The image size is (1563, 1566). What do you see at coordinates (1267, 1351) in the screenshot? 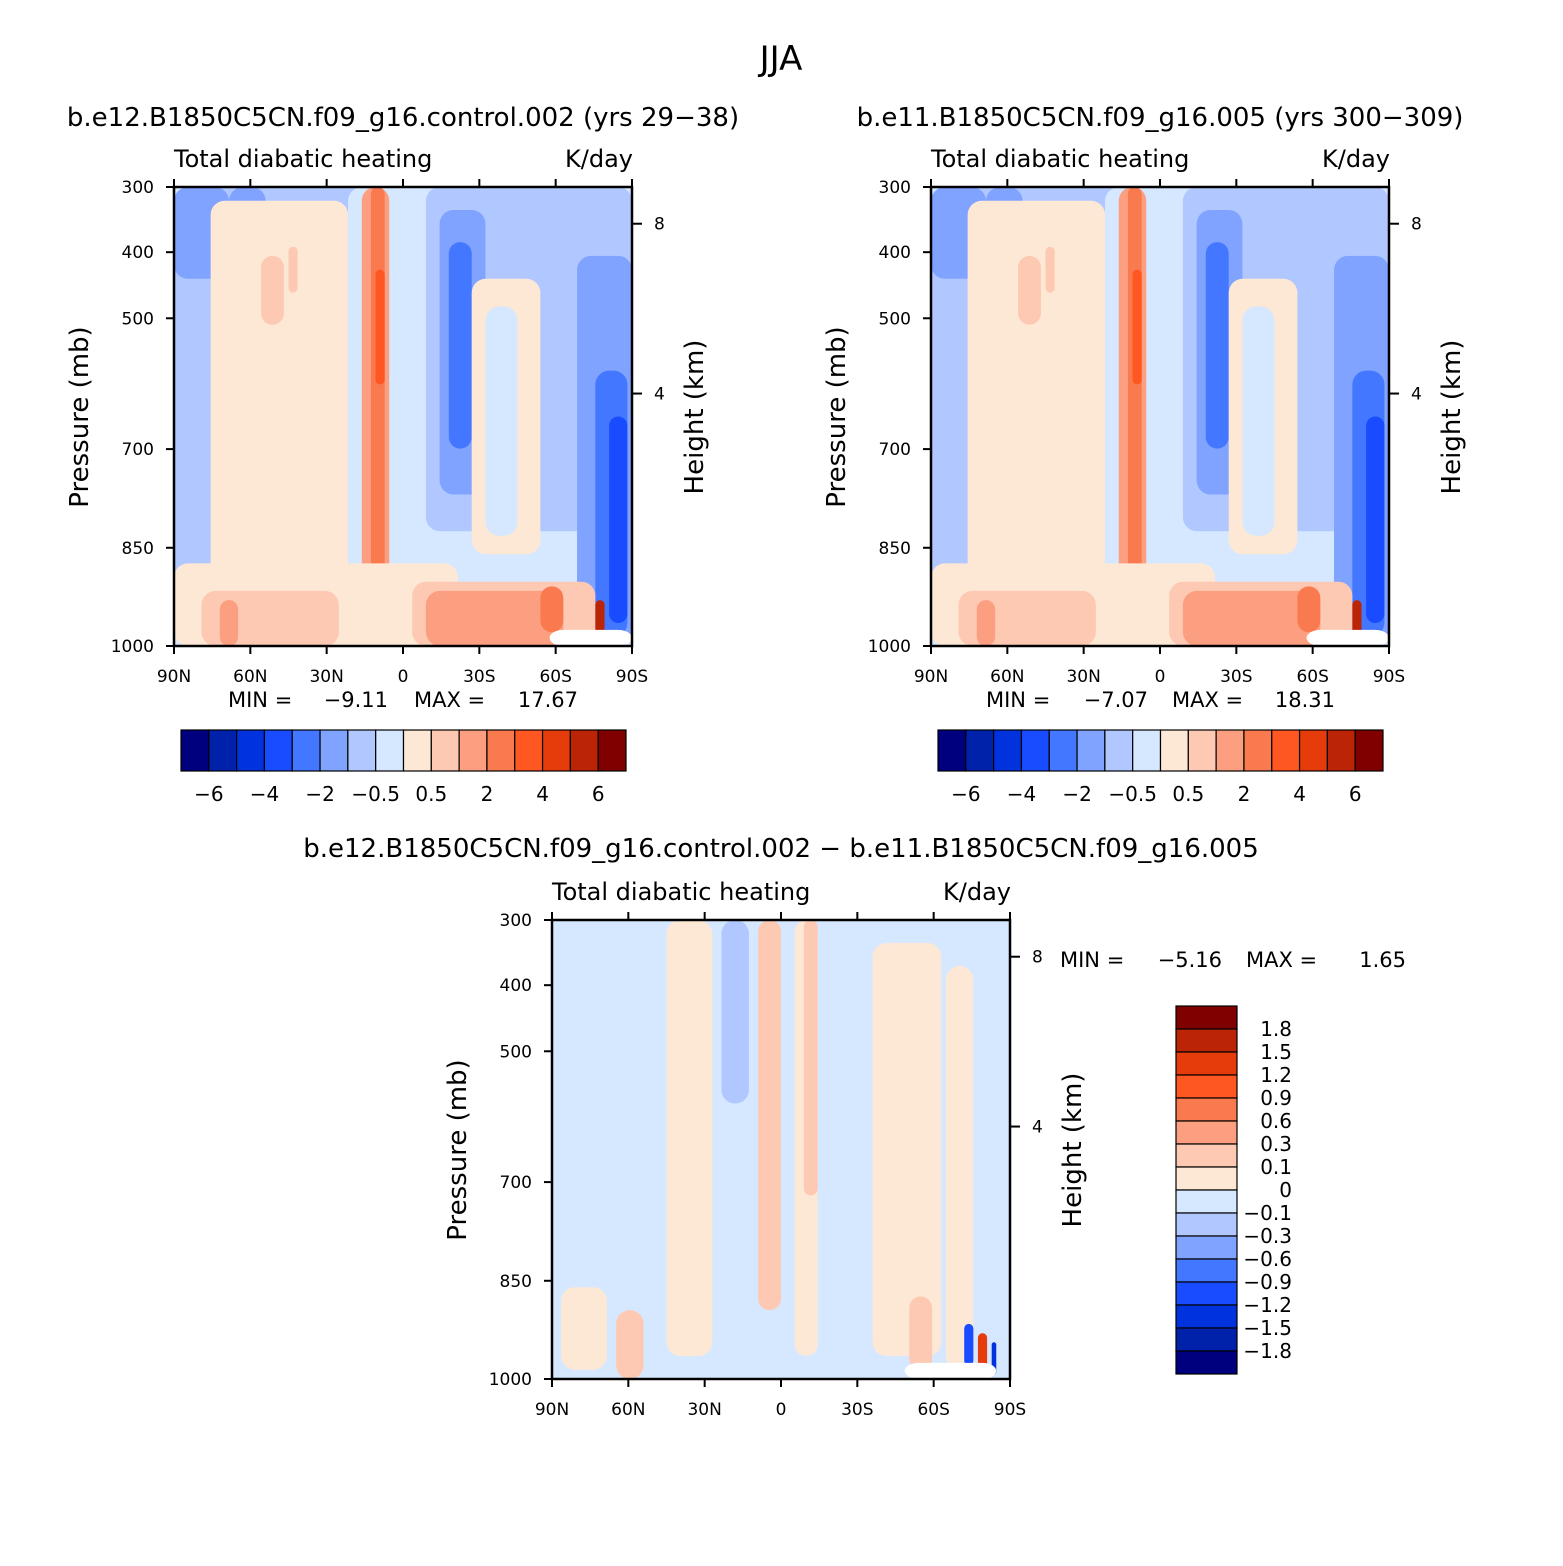
I see `colorbar-label: −1.8` at bounding box center [1267, 1351].